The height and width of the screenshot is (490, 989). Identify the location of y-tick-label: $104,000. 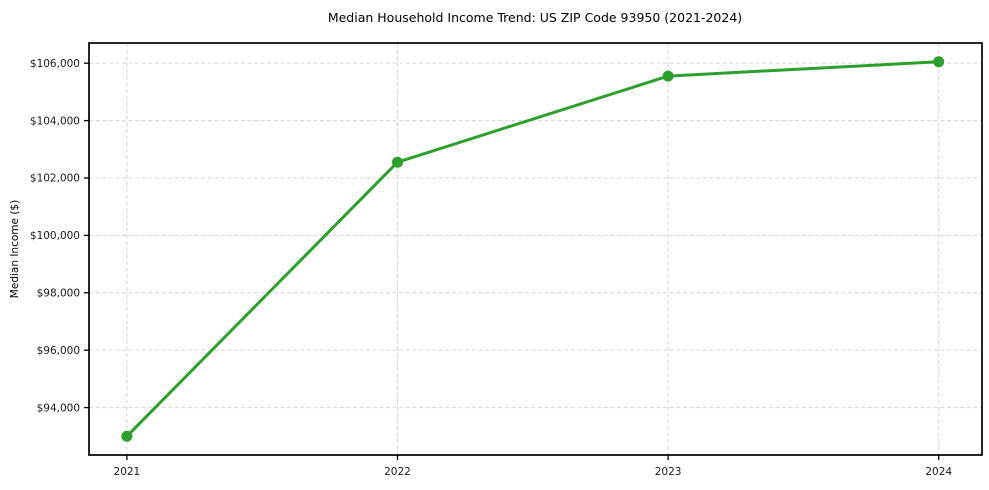
(55, 121).